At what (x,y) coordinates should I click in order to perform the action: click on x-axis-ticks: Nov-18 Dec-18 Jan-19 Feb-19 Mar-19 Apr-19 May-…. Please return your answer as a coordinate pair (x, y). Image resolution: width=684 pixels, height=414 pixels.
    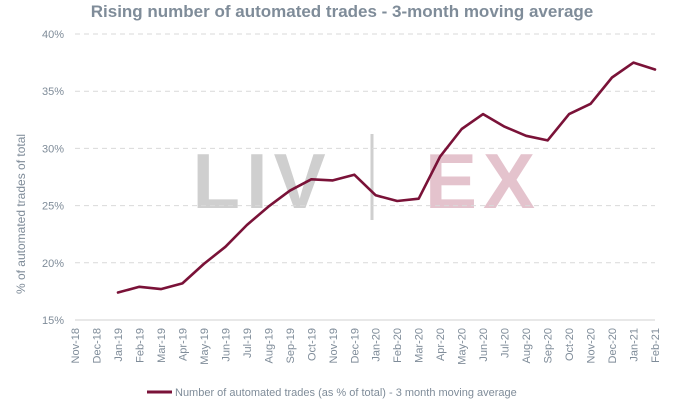
    Looking at the image, I should click on (366, 346).